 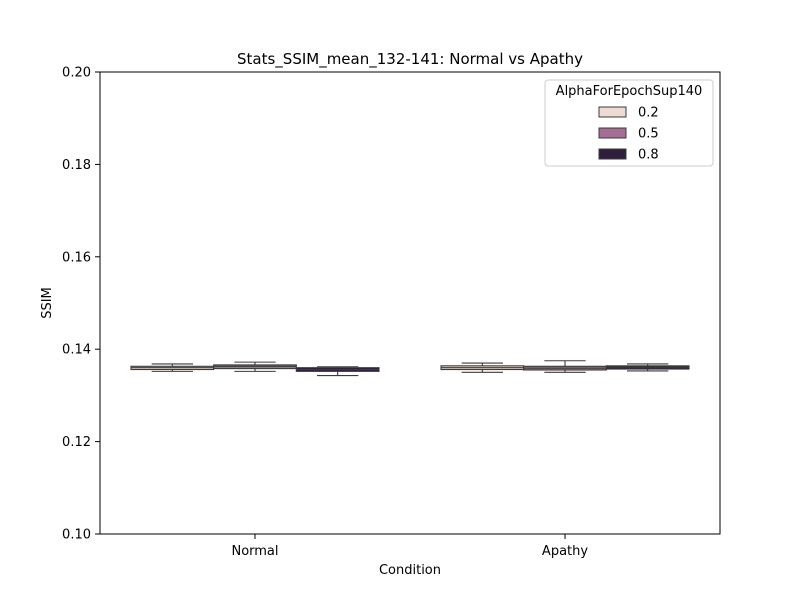 What do you see at coordinates (76, 350) in the screenshot?
I see `y-tick-label: 0.14` at bounding box center [76, 350].